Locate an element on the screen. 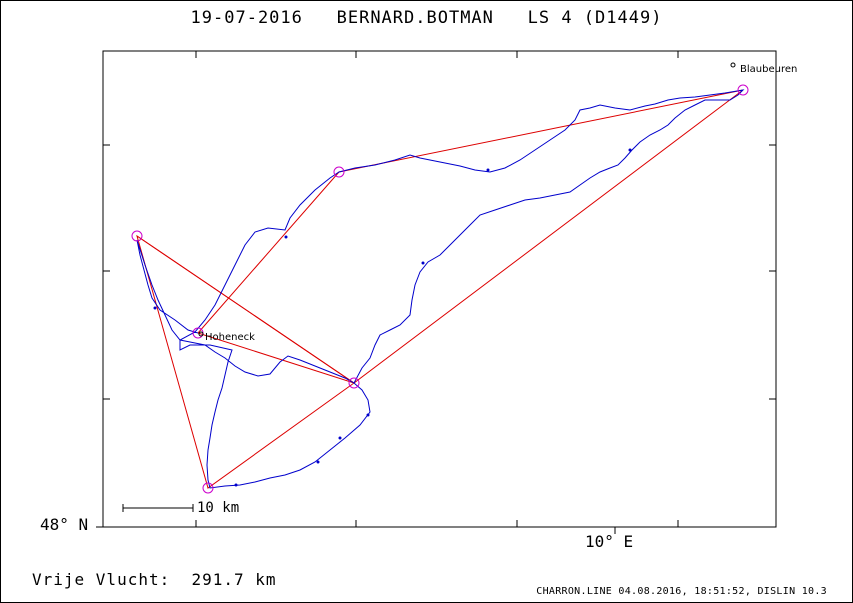  place-label-blaubeuren: Blaubeuren is located at coordinates (768, 69).